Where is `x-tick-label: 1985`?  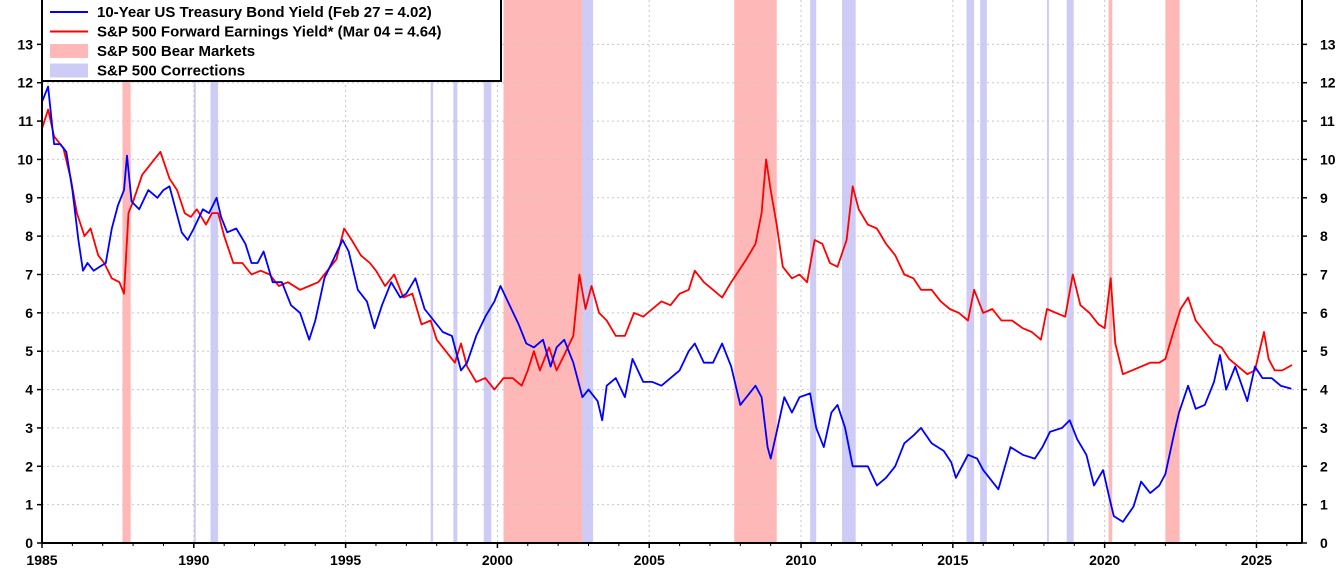 x-tick-label: 1985 is located at coordinates (41, 560).